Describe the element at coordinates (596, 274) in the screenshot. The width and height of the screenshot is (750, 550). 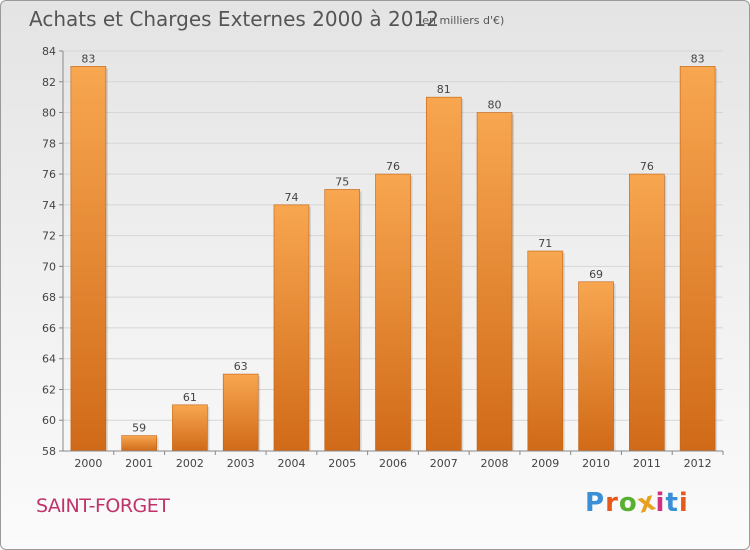
I see `data-label: 69` at that location.